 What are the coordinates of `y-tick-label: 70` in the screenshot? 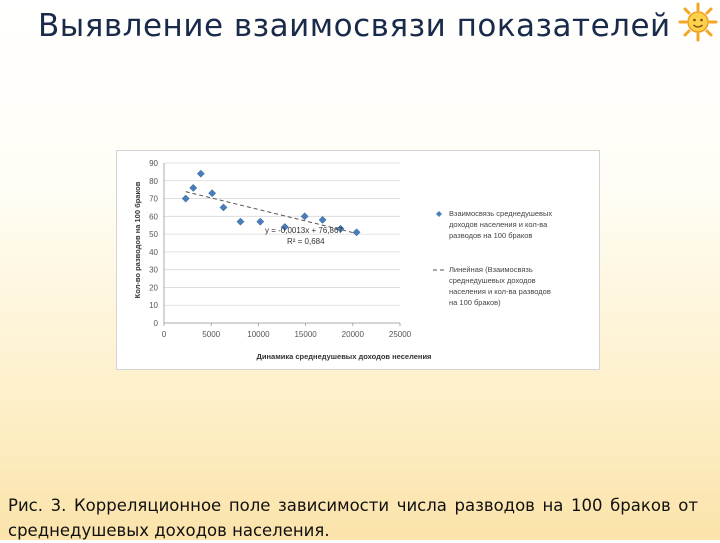 It's located at (153, 199).